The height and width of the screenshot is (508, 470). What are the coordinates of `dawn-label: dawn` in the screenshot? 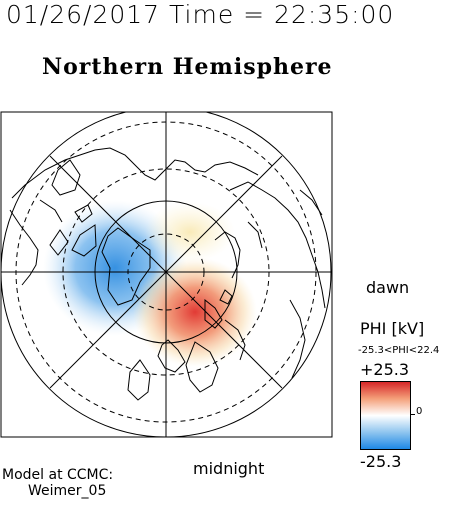 It's located at (388, 287).